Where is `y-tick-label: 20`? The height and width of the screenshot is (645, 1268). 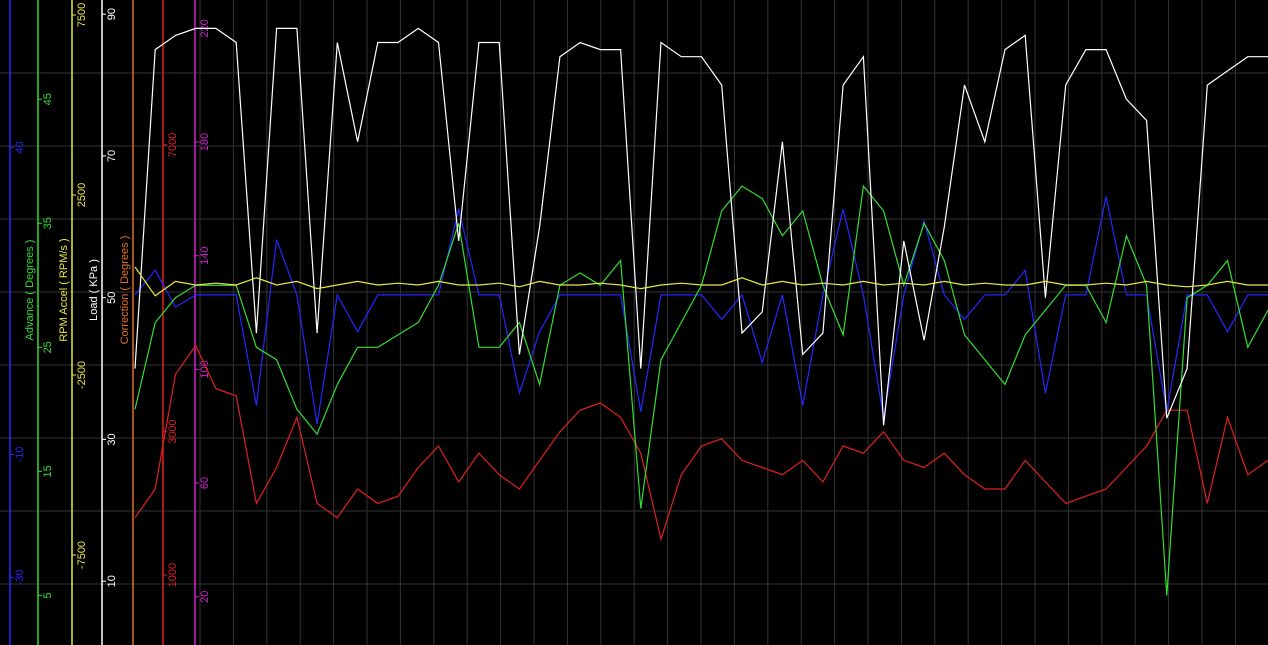
y-tick-label: 20 is located at coordinates (205, 597).